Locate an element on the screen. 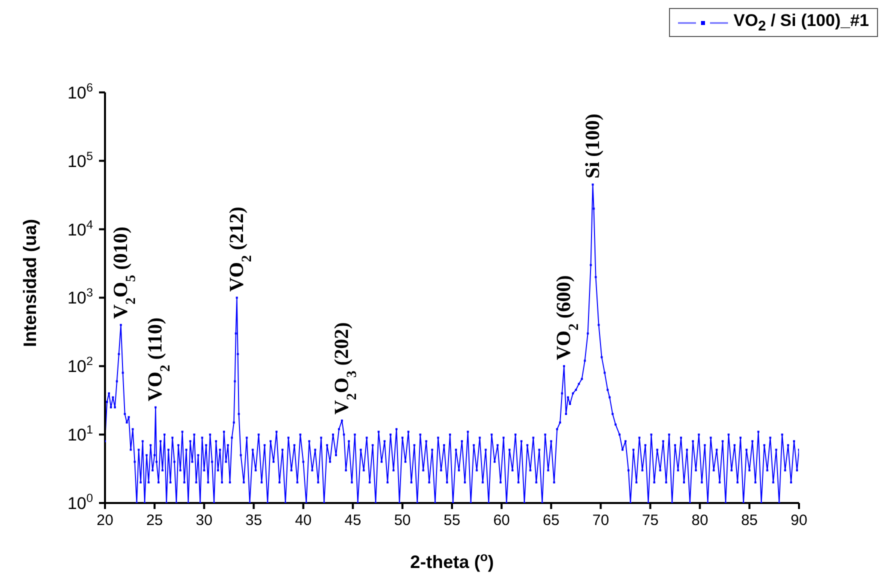  y-tick-label: 10$^{2}$ is located at coordinates (80, 365).